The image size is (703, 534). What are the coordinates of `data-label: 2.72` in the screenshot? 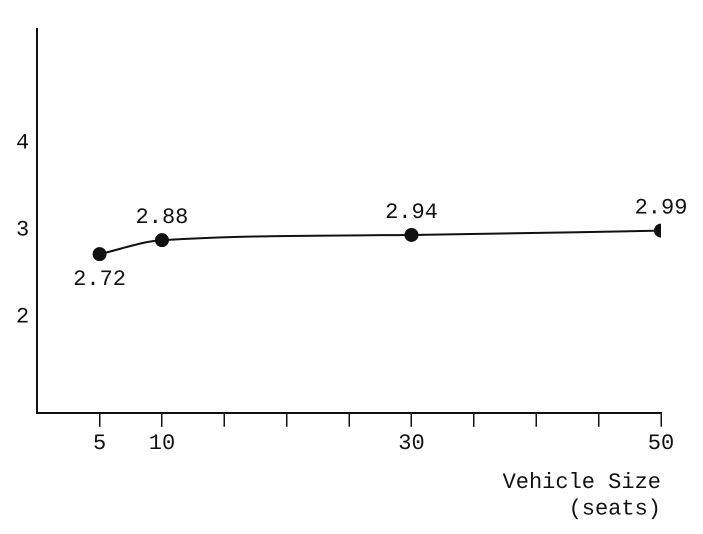 It's located at (99, 279).